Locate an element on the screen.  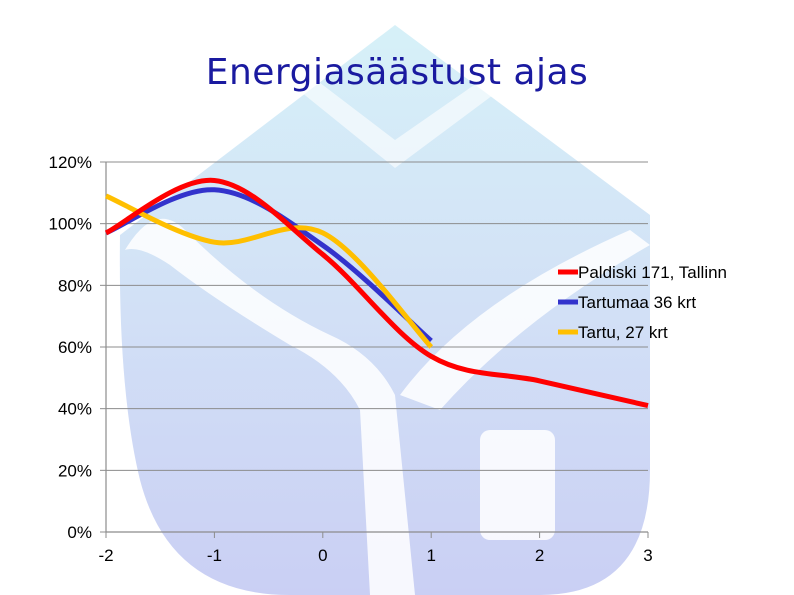
legend-label: Tartumaa 36 krt is located at coordinates (637, 302).